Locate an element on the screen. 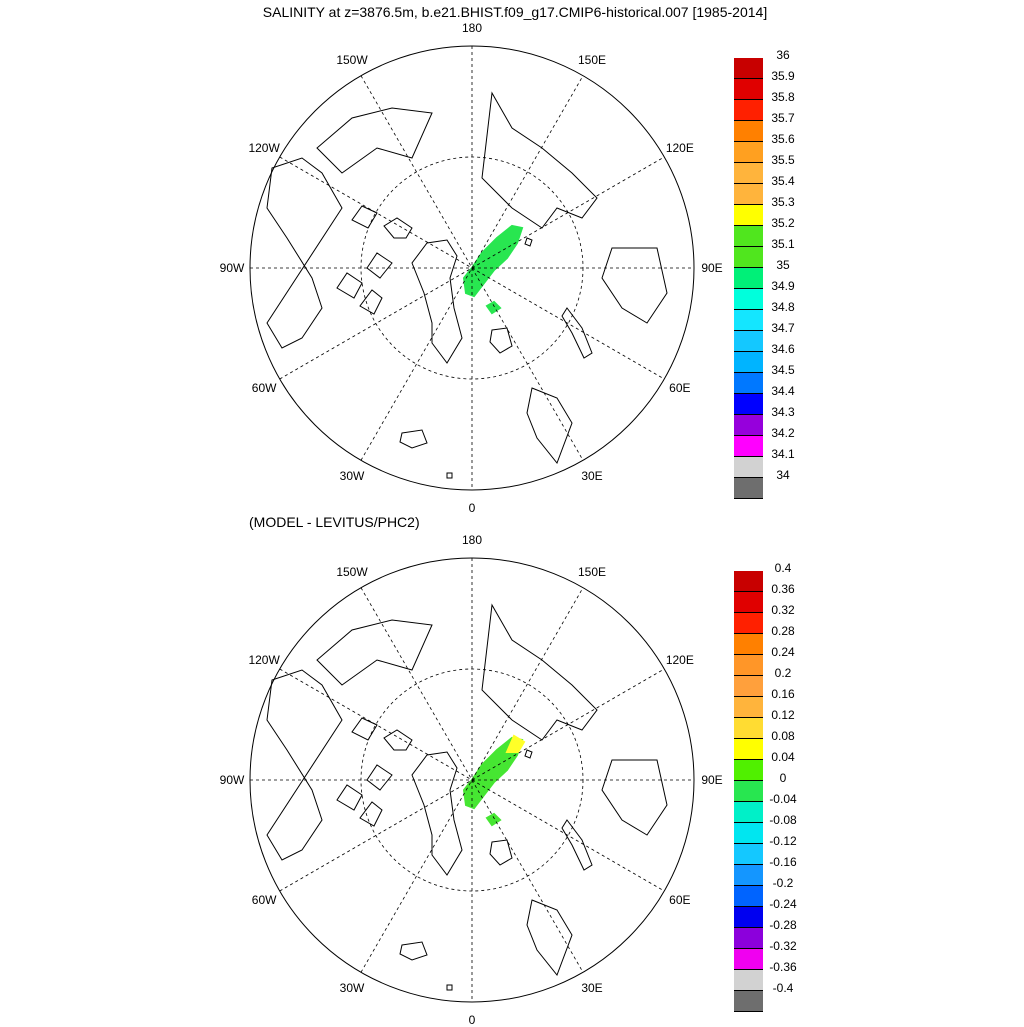  salinity-colorbar-label: 35.3 is located at coordinates (783, 202).